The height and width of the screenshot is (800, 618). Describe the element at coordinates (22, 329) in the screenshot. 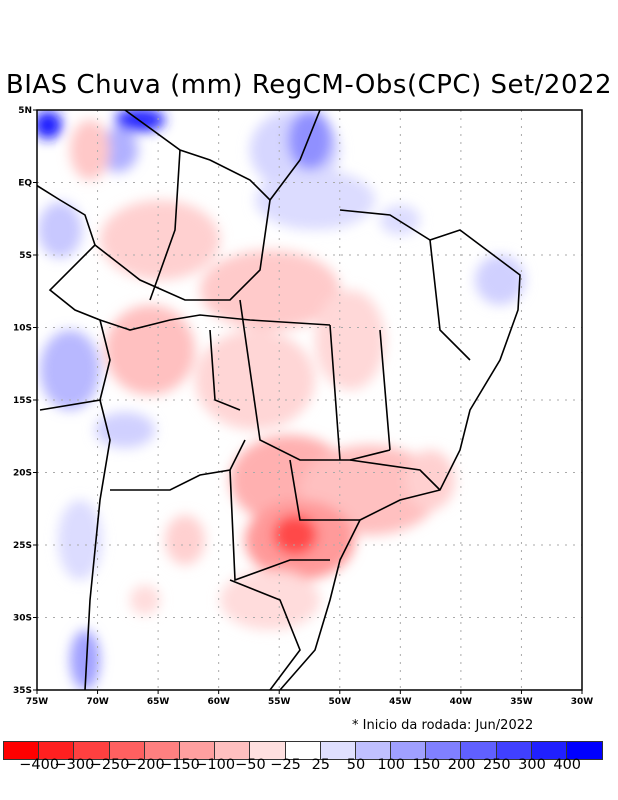

I see `lat-tick-label: 10S` at that location.